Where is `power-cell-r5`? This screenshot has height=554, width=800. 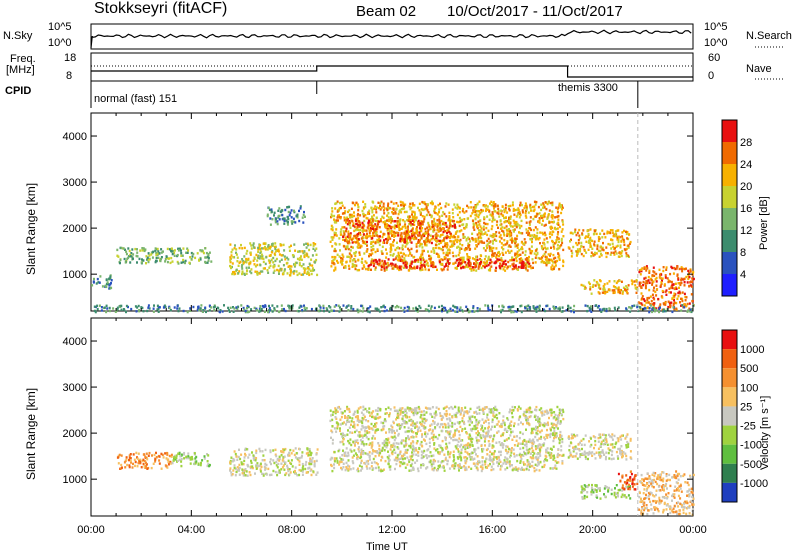 power-cell-r5 is located at coordinates (512, 264).